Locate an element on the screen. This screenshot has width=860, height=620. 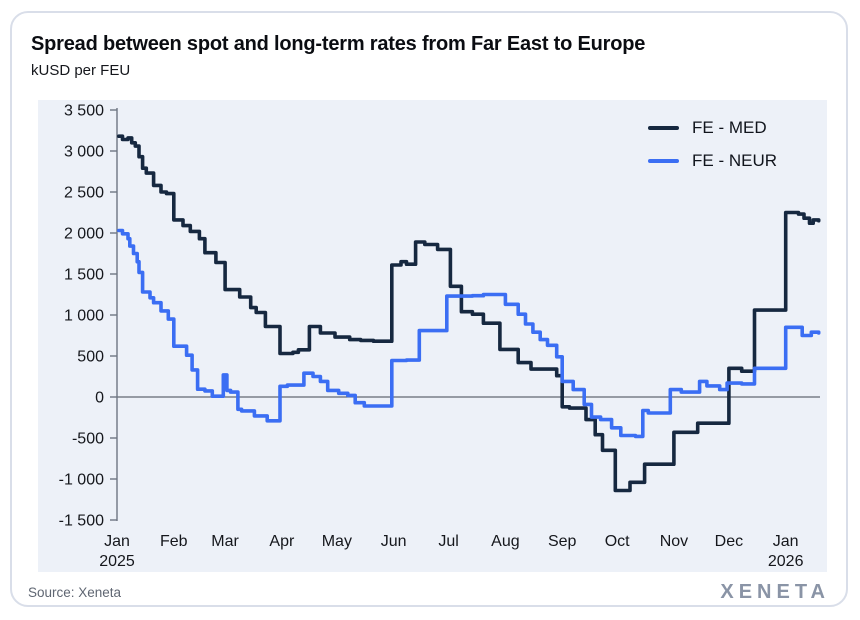
y-tick-label: 0 is located at coordinates (99, 398).